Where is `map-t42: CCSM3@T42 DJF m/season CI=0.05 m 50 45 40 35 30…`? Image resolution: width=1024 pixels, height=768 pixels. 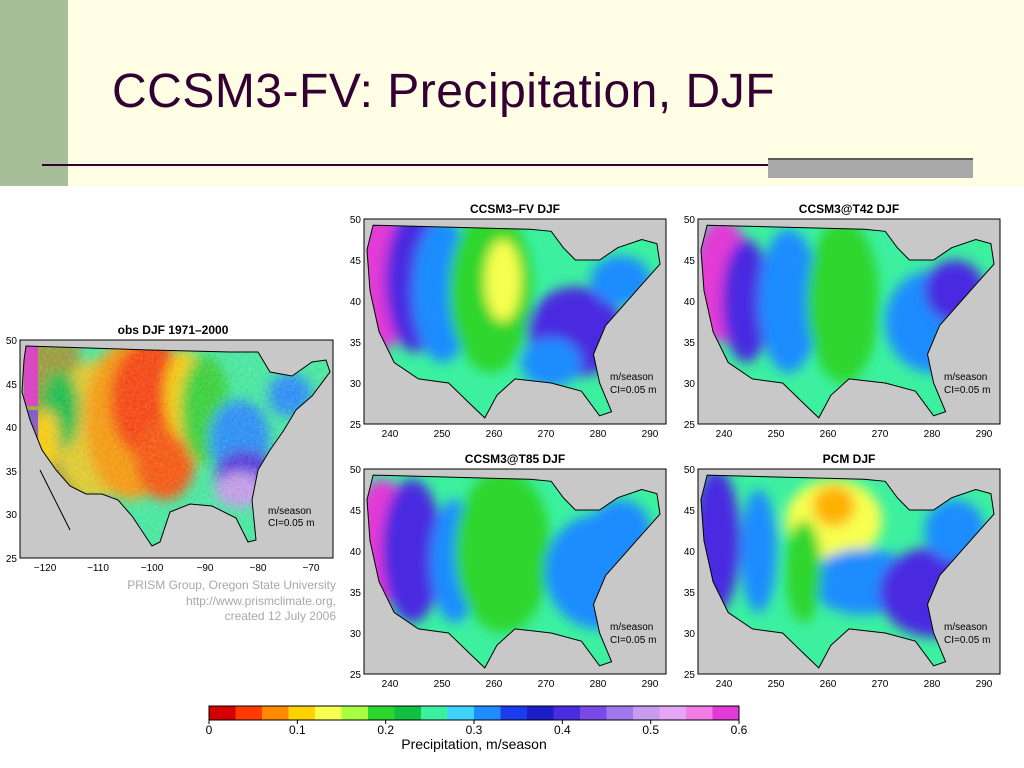 map-t42: CCSM3@T42 DJF m/season CI=0.05 m 50 45 40 35 30… is located at coordinates (842, 321).